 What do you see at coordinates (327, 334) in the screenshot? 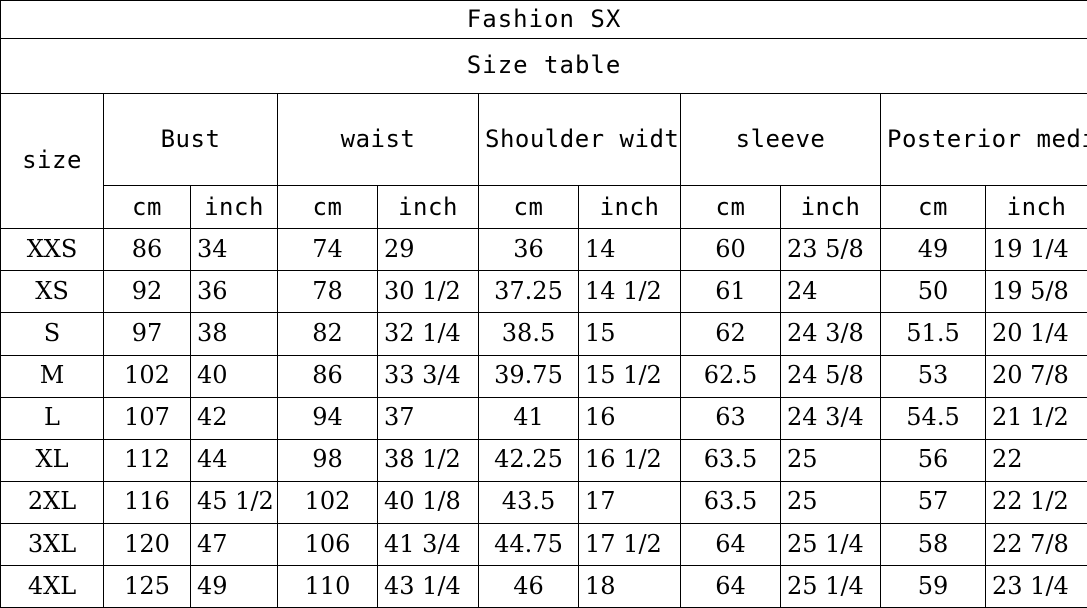
I see `cell-waist-cm: 82` at bounding box center [327, 334].